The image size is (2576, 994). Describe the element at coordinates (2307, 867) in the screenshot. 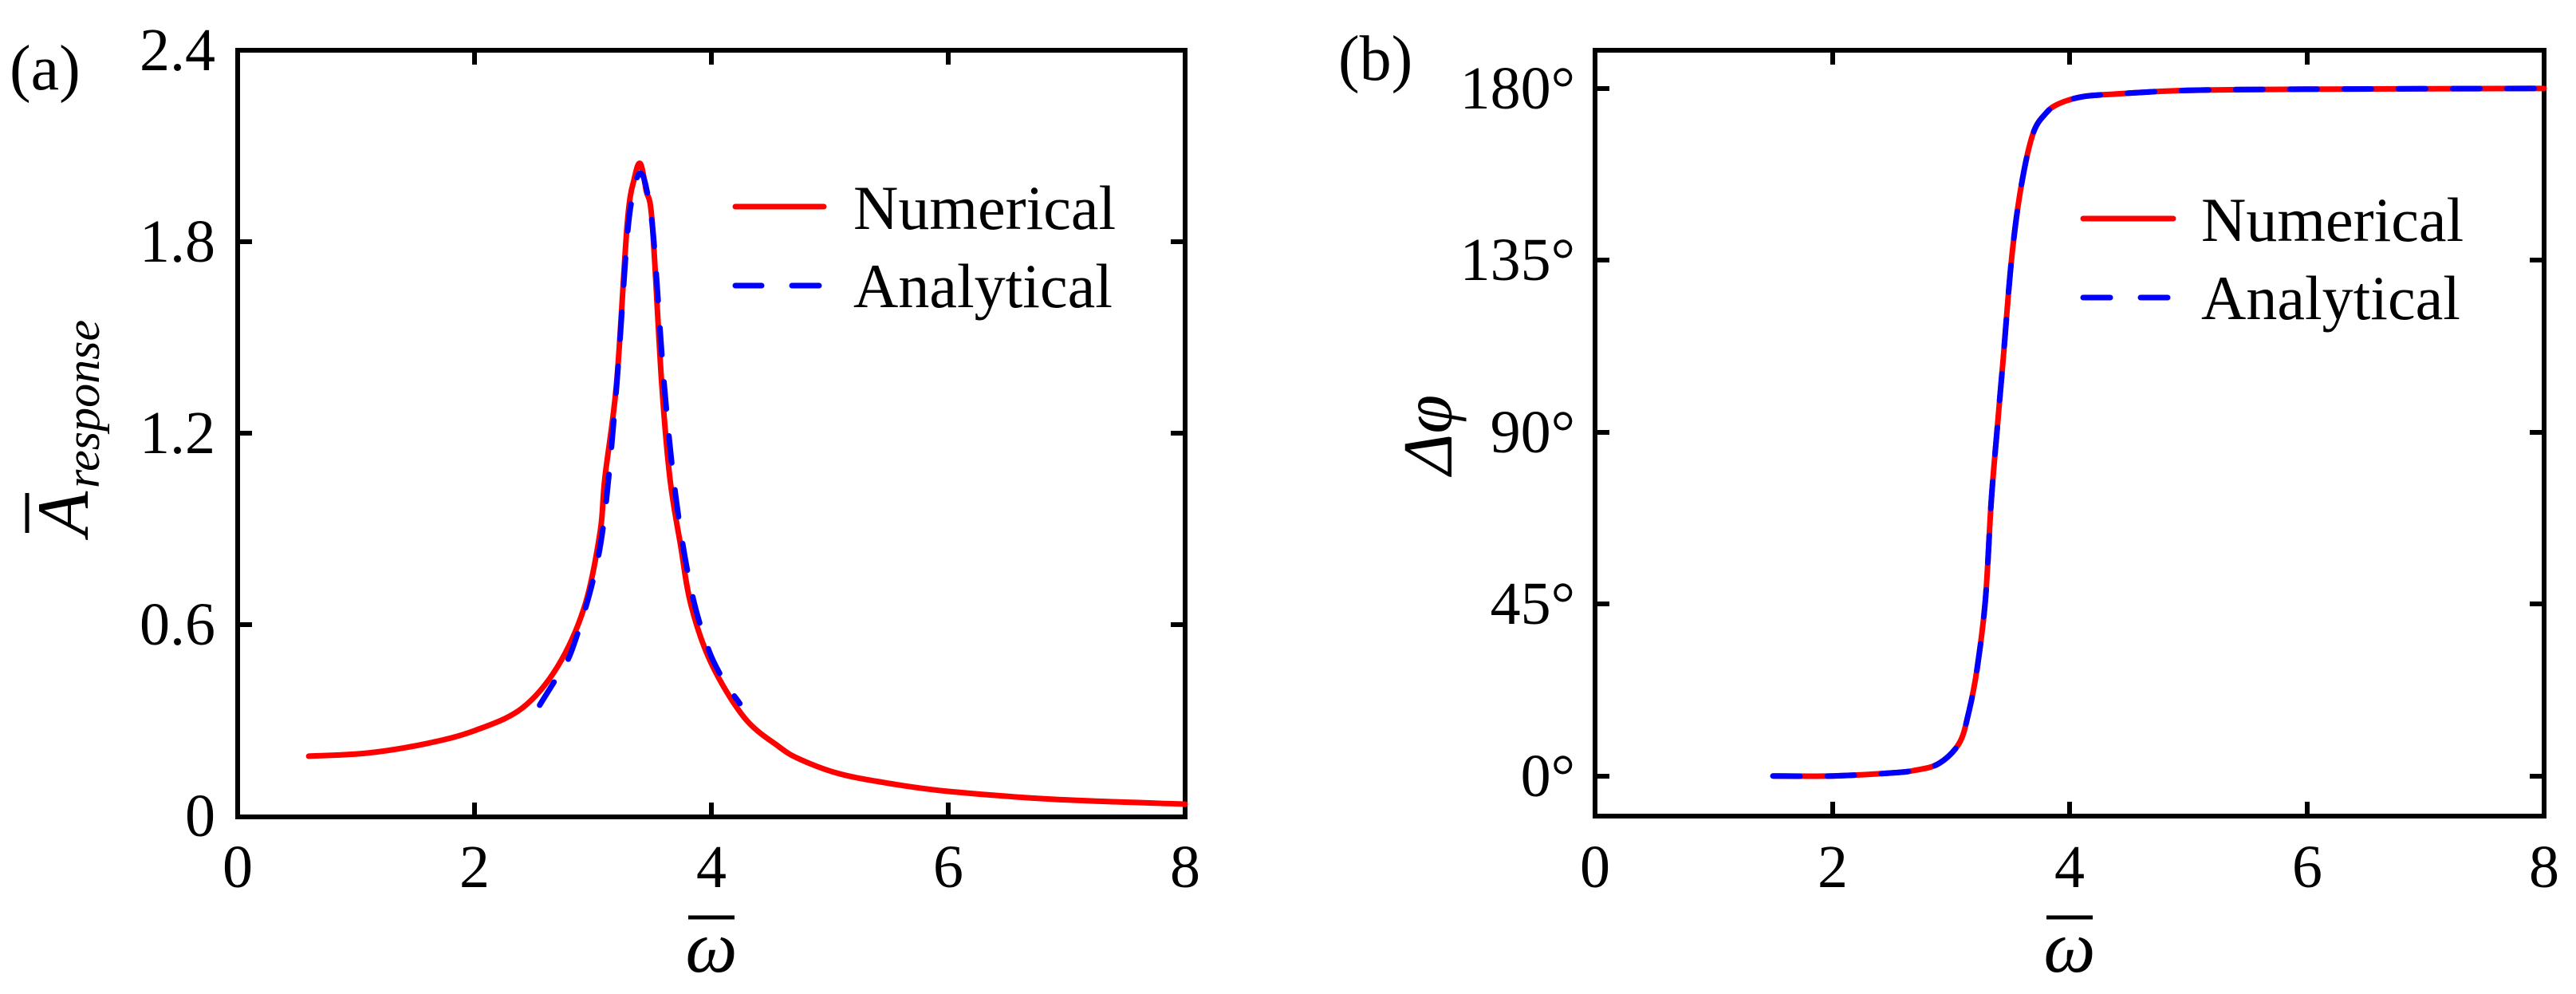

I see `x-tick-b-3: 6` at that location.